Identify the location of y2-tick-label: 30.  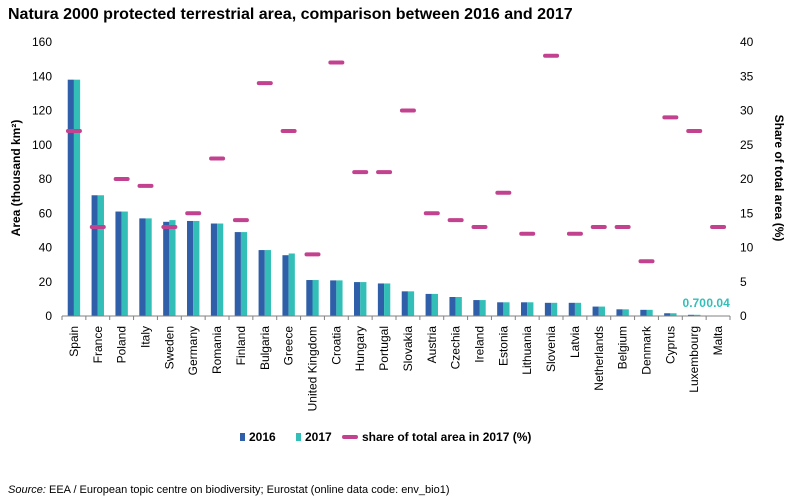
(747, 111).